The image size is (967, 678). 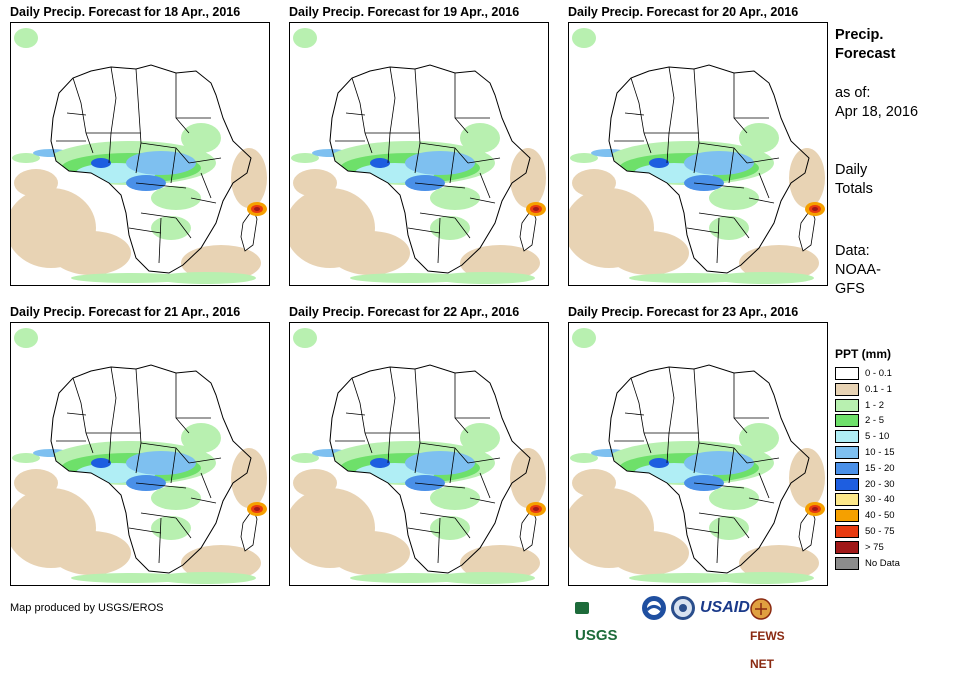 I want to click on state-dept-seal-logo, so click(x=683, y=608).